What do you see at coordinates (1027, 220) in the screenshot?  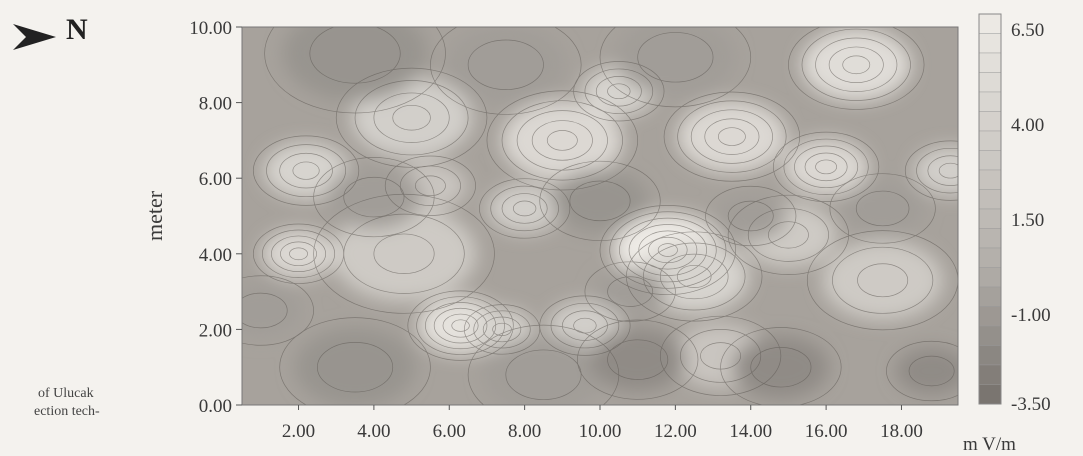 I see `colorbar-tick-label: 1.50` at bounding box center [1027, 220].